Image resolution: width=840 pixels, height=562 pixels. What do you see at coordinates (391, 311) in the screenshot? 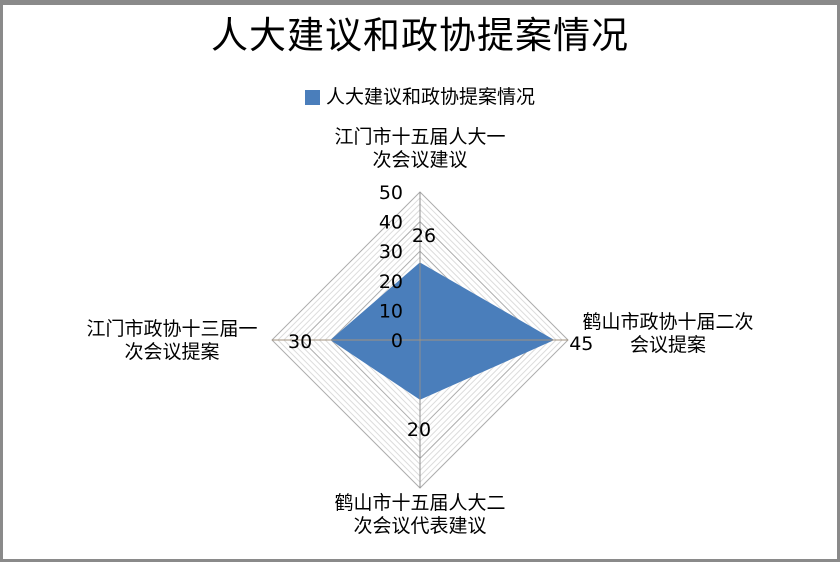
I see `svg-text: 10` at bounding box center [391, 311].